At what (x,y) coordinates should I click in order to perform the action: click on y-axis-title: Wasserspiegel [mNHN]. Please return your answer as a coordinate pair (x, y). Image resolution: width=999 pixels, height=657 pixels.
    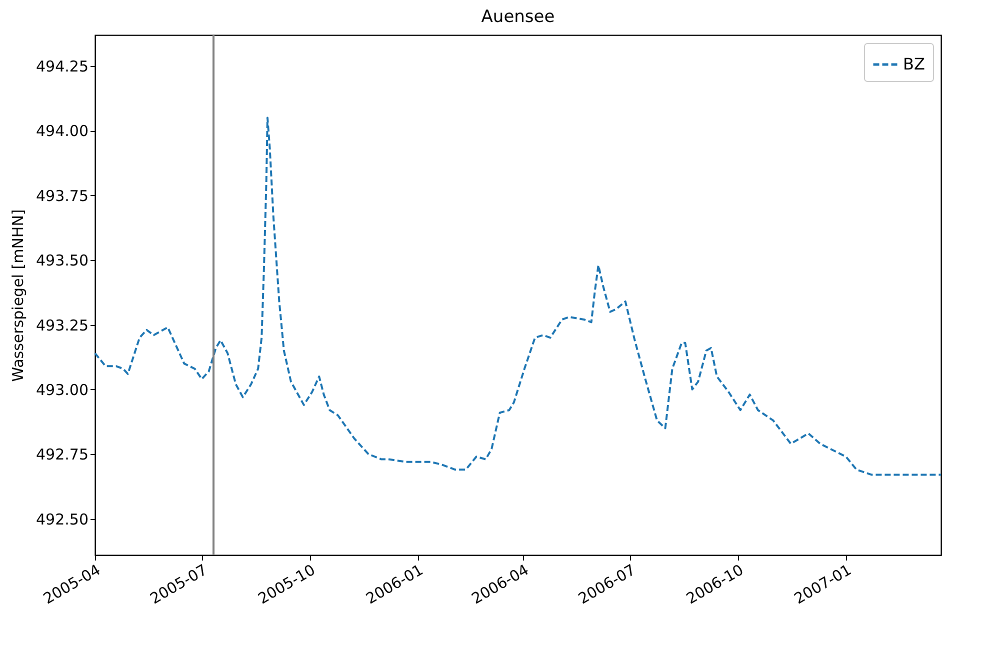
    Looking at the image, I should click on (18, 295).